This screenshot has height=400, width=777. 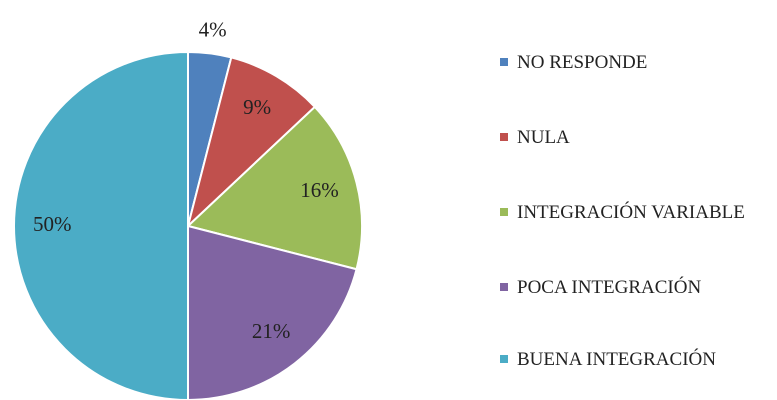 What do you see at coordinates (616, 359) in the screenshot?
I see `legend-label: BUENA INTEGRACIÓN` at bounding box center [616, 359].